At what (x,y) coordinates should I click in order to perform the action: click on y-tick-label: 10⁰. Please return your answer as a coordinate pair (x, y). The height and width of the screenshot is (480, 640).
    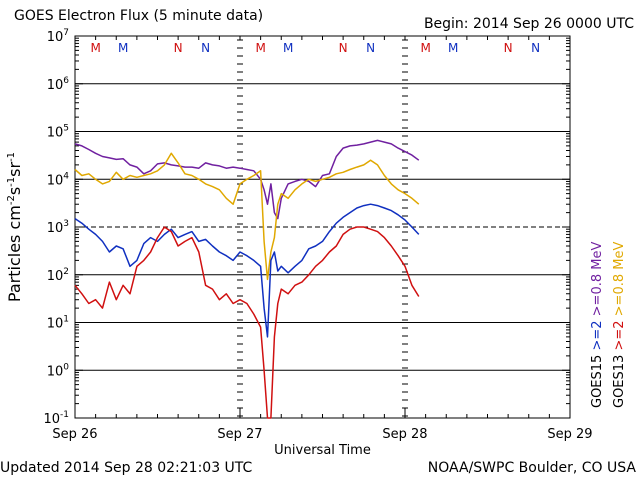
    Looking at the image, I should click on (58, 370).